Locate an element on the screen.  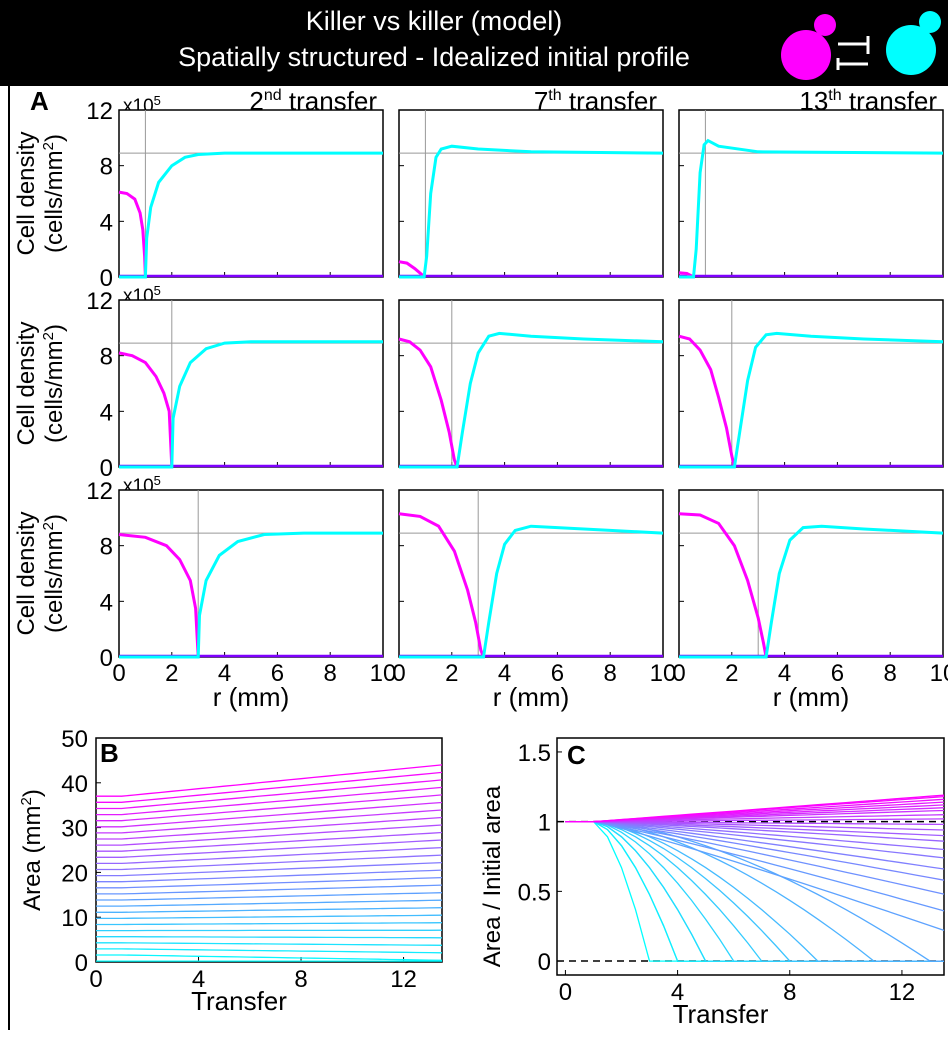
y-axis-label: Area / Initial area is located at coordinates (492, 876).